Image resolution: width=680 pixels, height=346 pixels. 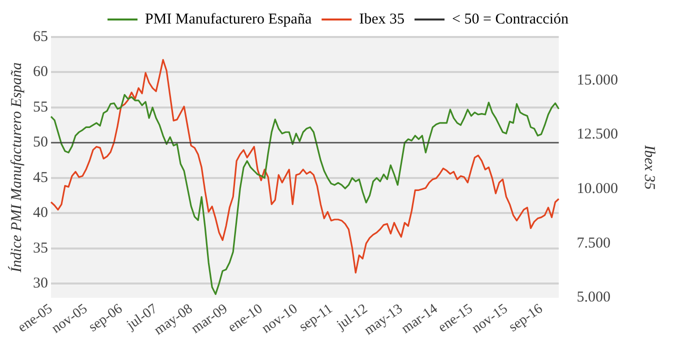 What do you see at coordinates (40, 213) in the screenshot?
I see `y-tick-label: 40` at bounding box center [40, 213].